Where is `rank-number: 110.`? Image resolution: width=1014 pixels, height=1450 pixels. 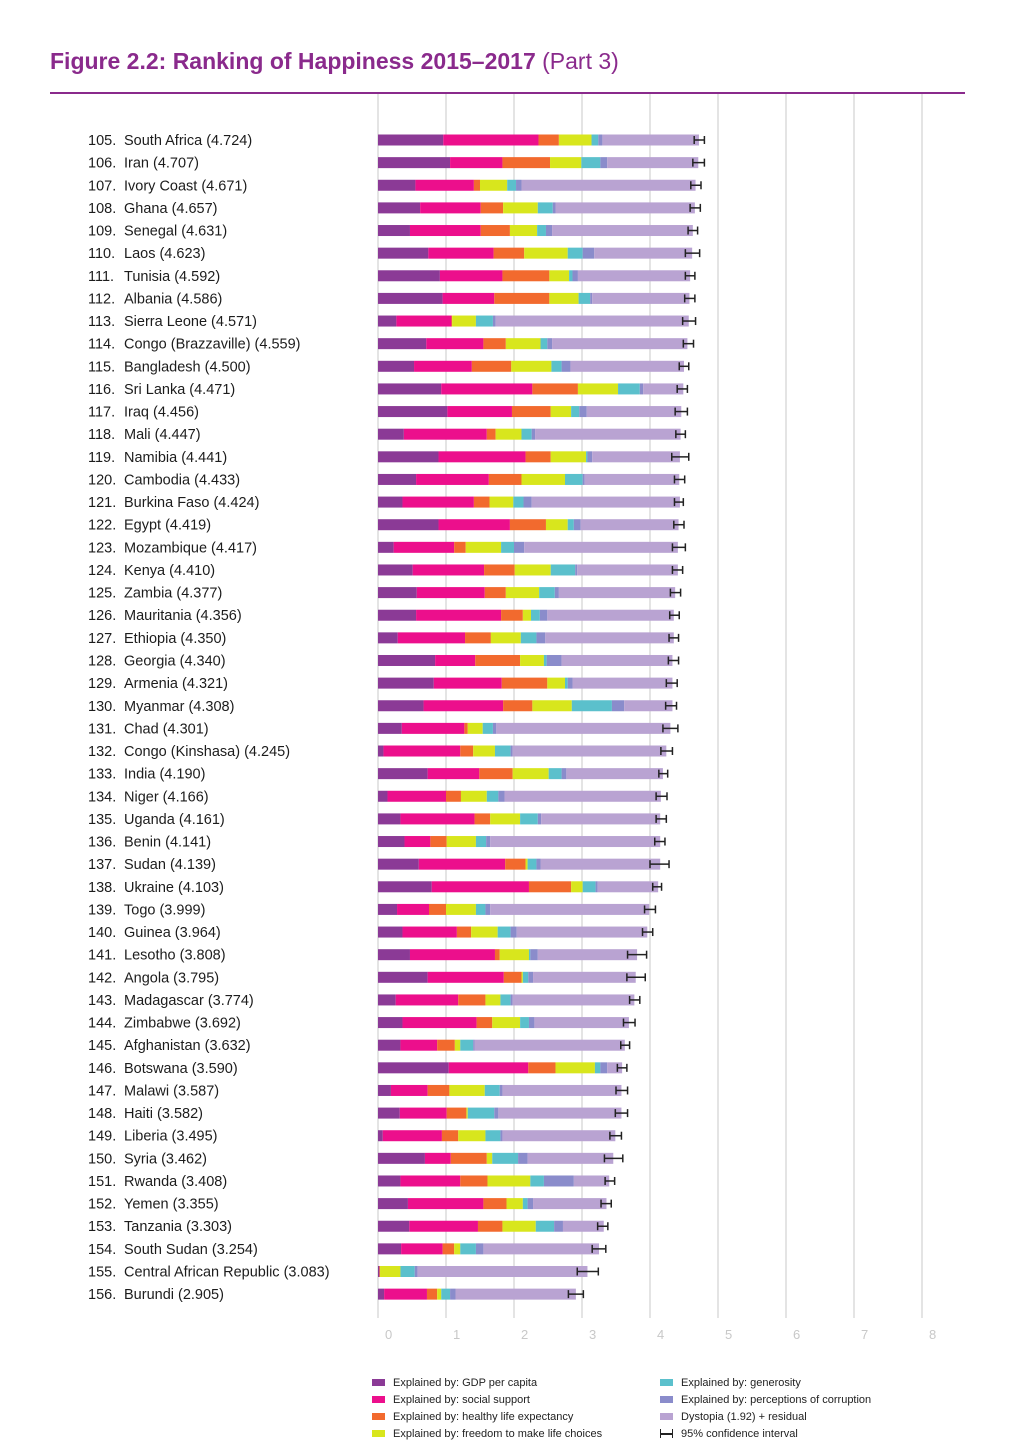
rank-number: 110. is located at coordinates (101, 254).